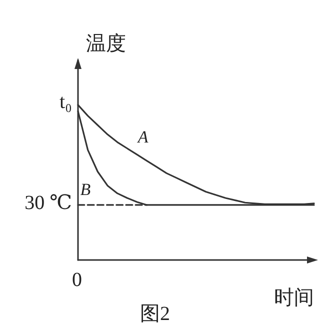 This screenshot has width=328, height=329. Describe the element at coordinates (155, 314) in the screenshot. I see `text: 图2` at that location.